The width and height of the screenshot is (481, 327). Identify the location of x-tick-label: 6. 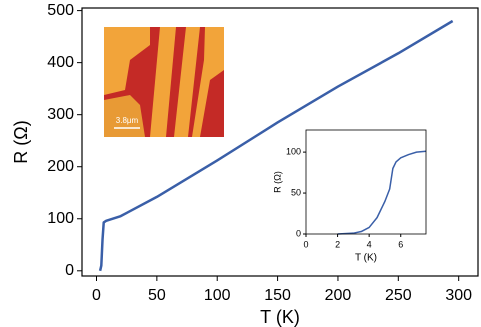
(400, 244).